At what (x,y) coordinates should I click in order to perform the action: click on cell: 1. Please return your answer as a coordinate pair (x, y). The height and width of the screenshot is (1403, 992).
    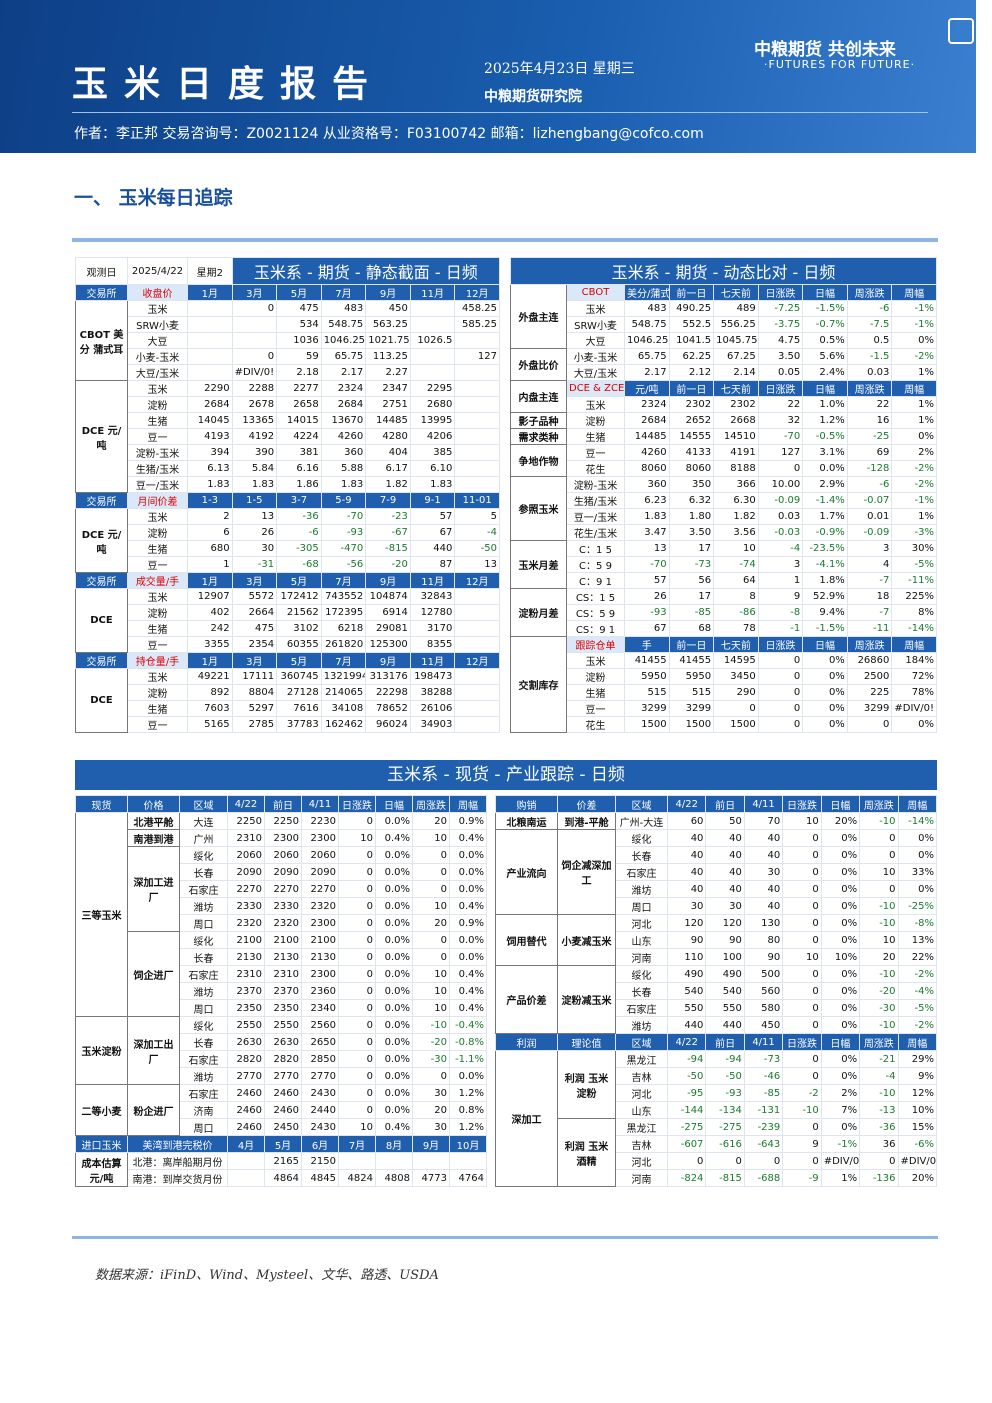
    Looking at the image, I should click on (780, 580).